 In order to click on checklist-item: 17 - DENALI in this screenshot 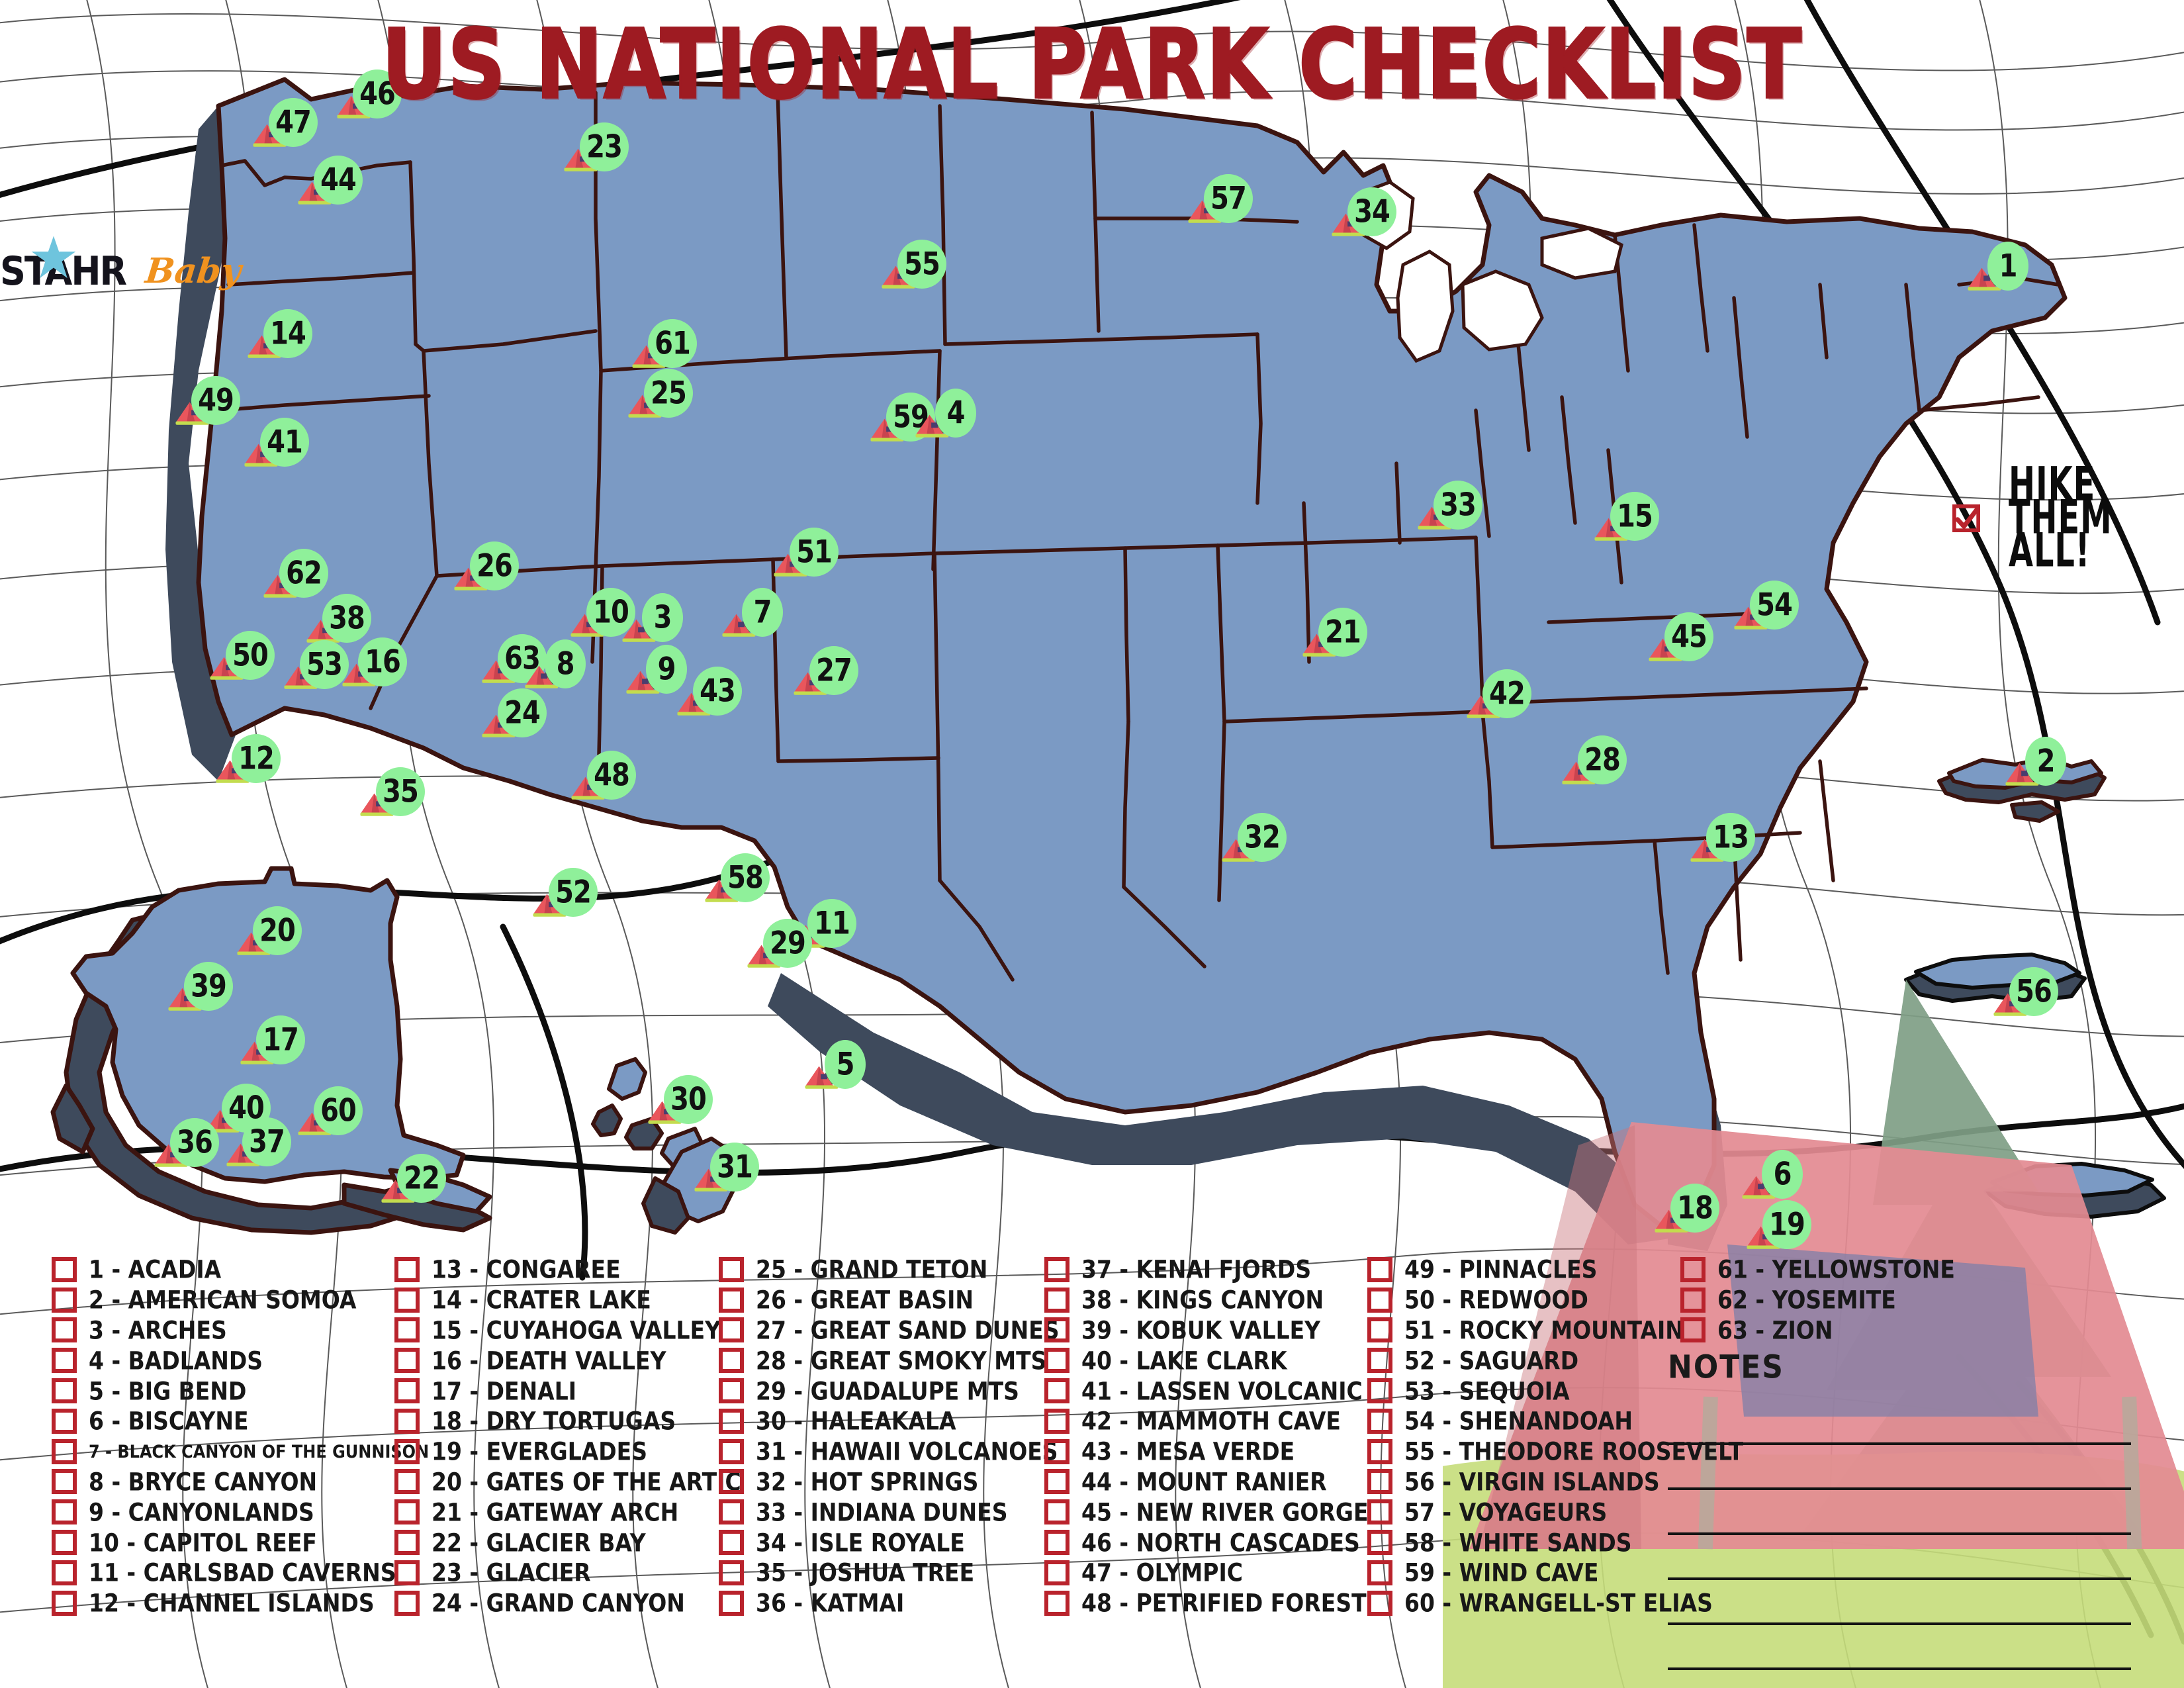, I will do `click(549, 1391)`.